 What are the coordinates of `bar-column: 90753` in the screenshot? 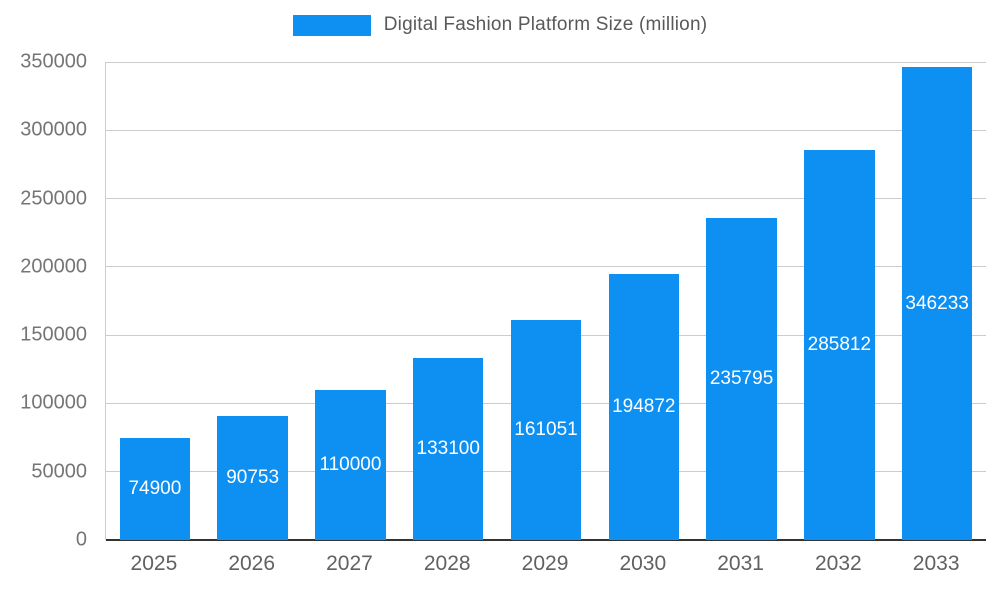 It's located at (253, 301).